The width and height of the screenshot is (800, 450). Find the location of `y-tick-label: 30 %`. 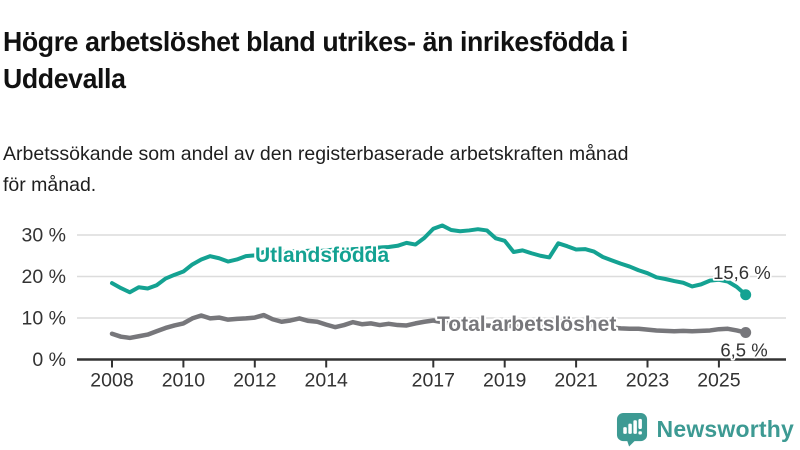

y-tick-label: 30 % is located at coordinates (44, 236).